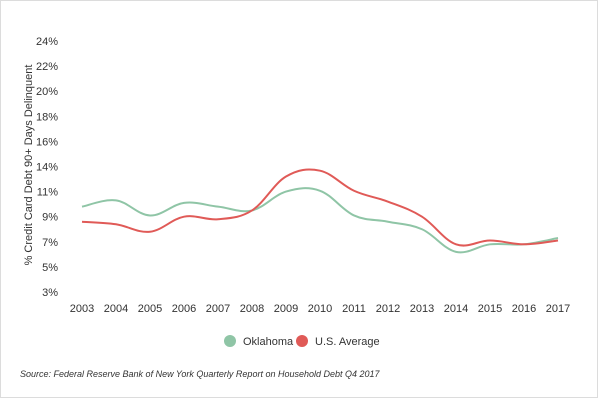 The width and height of the screenshot is (600, 400). What do you see at coordinates (29, 165) in the screenshot?
I see `y-axis-label: % Credit Card Debt 90+ Days Delinquent` at bounding box center [29, 165].